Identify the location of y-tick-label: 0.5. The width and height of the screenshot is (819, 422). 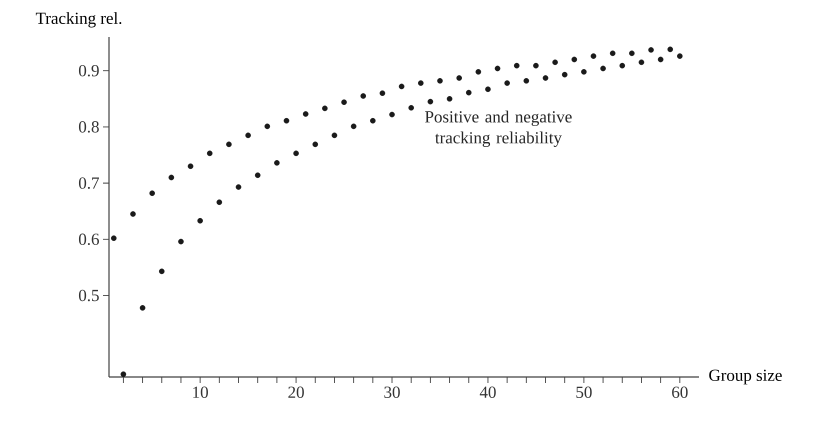
(88, 296).